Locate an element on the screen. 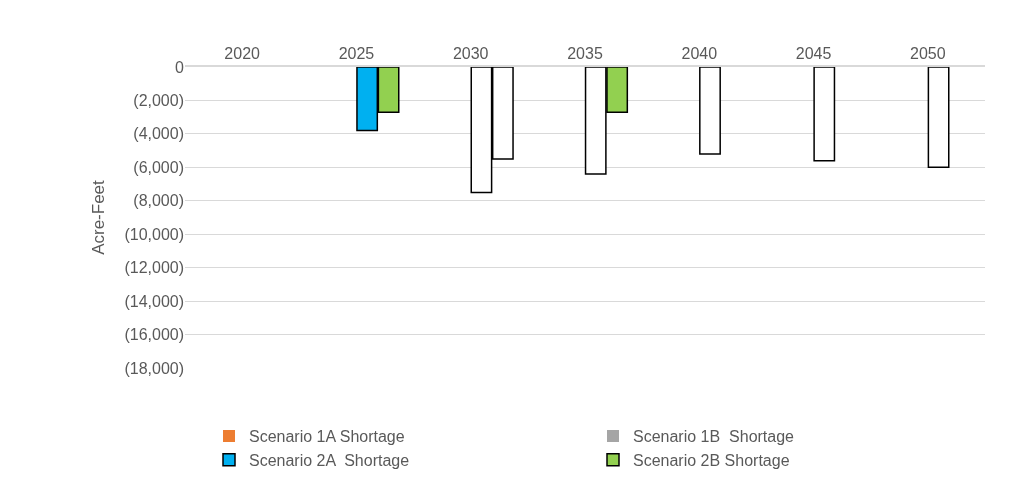 This screenshot has width=1036, height=495. x-tick-label: 2035 is located at coordinates (585, 53).